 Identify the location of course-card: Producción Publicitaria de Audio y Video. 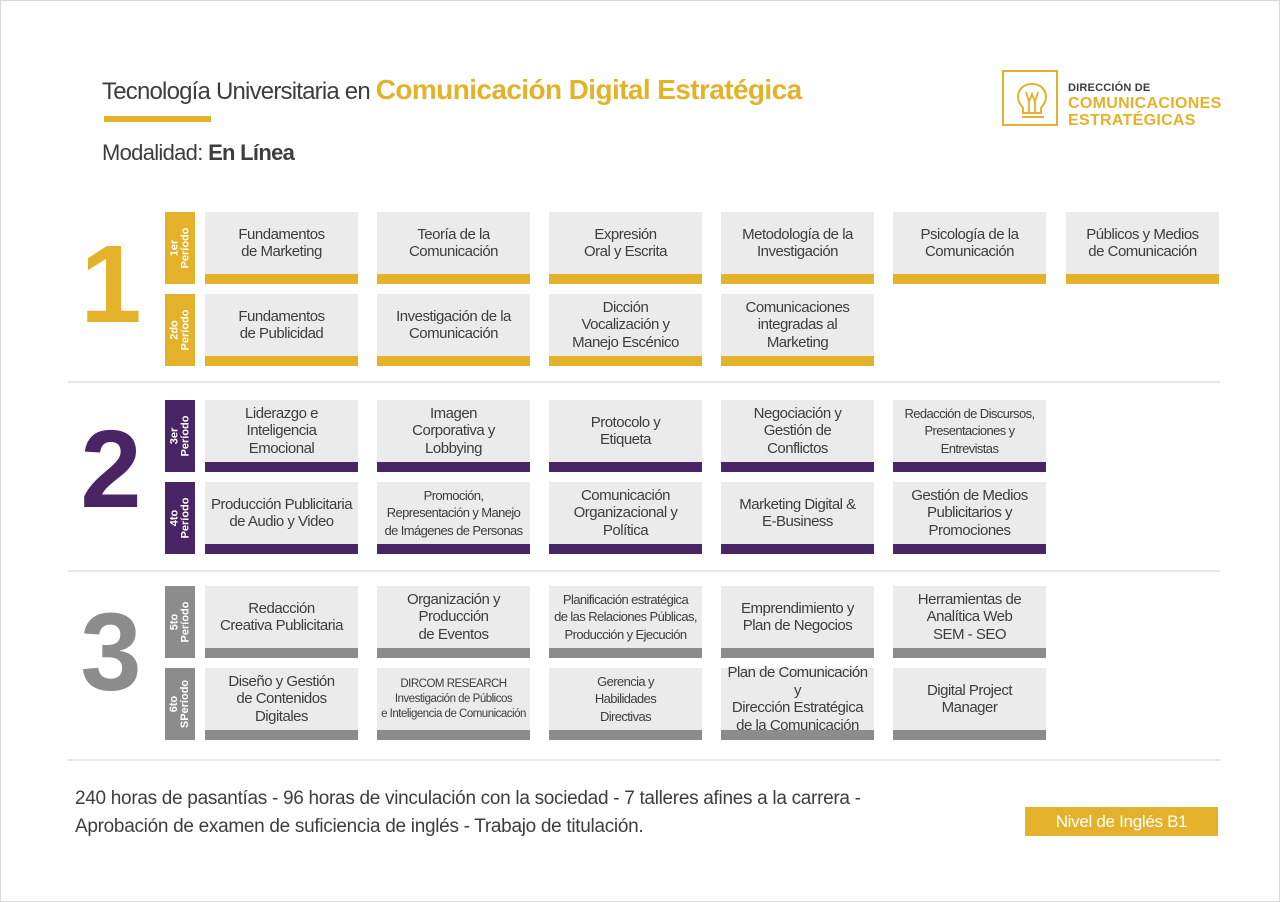
(281, 518).